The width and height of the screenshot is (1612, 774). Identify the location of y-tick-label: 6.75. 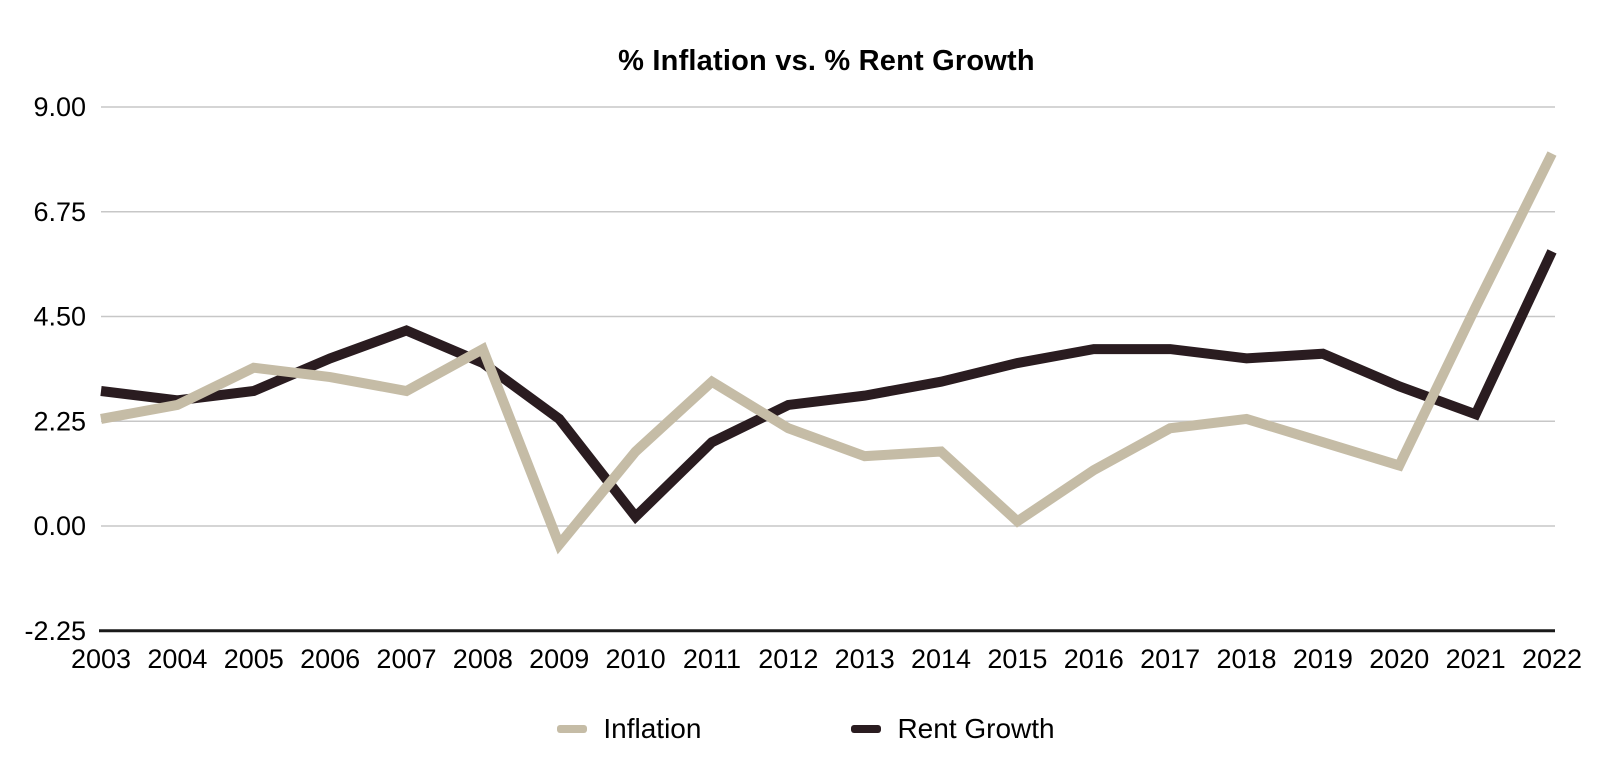
(59, 212).